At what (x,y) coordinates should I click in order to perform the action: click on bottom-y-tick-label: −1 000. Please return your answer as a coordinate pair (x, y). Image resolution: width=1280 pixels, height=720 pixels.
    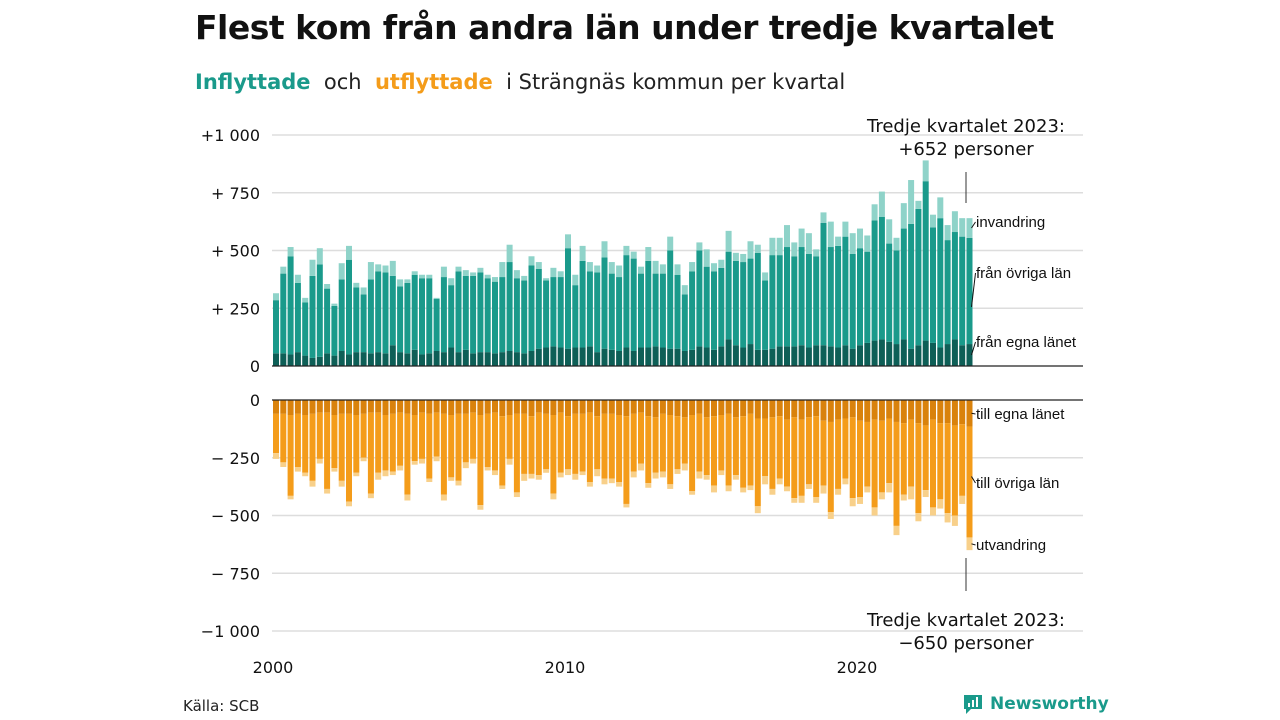
    Looking at the image, I should click on (230, 631).